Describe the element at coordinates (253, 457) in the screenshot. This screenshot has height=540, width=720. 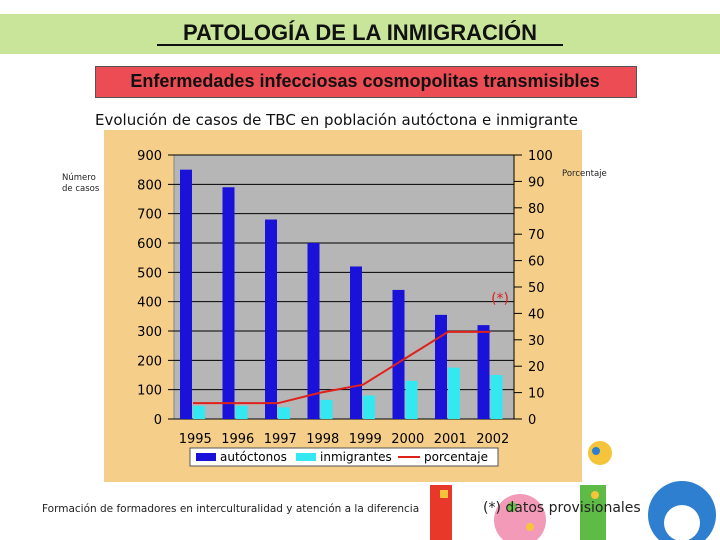
I see `legend-label-autoctonos: autóctonos` at that location.